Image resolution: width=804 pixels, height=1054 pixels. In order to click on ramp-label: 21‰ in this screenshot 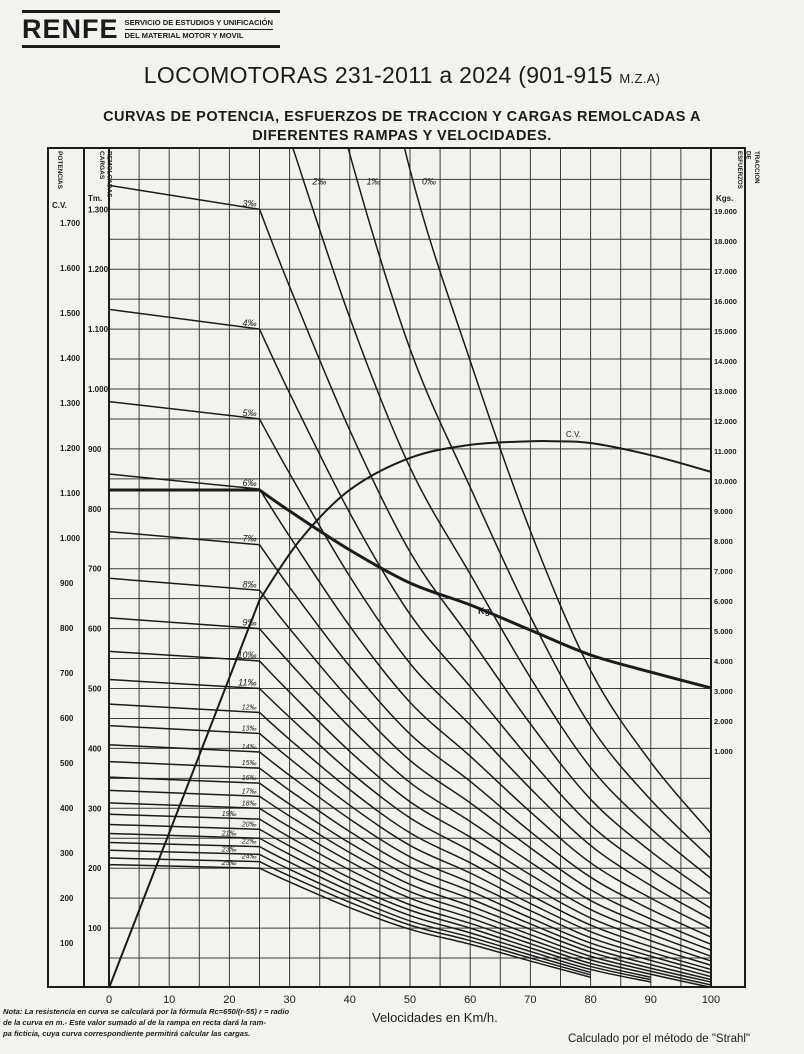, I will do `click(229, 833)`.